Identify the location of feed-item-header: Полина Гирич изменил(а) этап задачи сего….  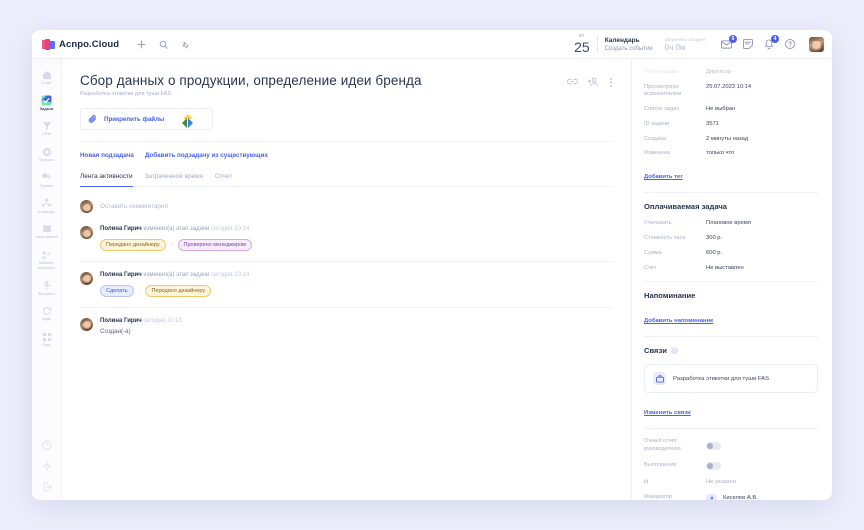
(356, 230).